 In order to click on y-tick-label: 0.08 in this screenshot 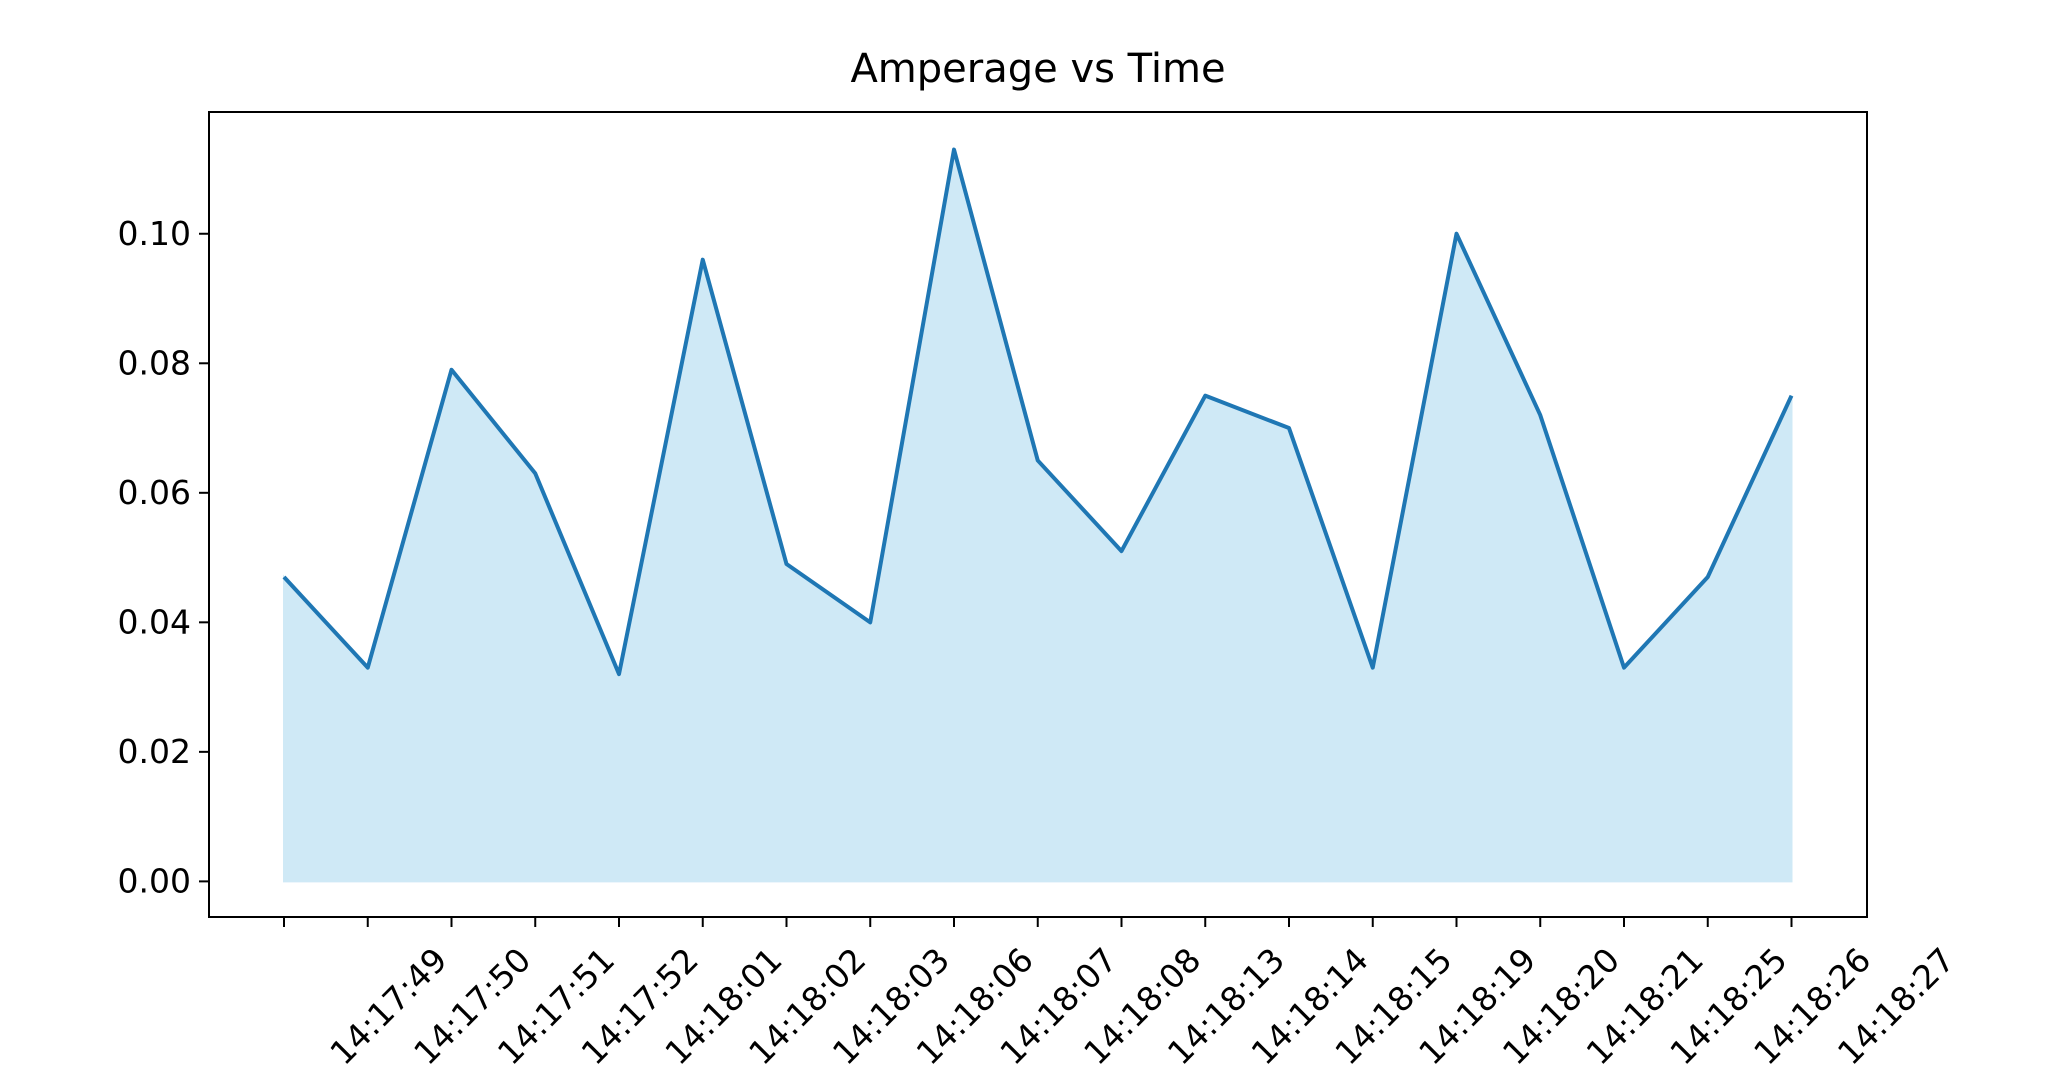, I will do `click(154, 362)`.